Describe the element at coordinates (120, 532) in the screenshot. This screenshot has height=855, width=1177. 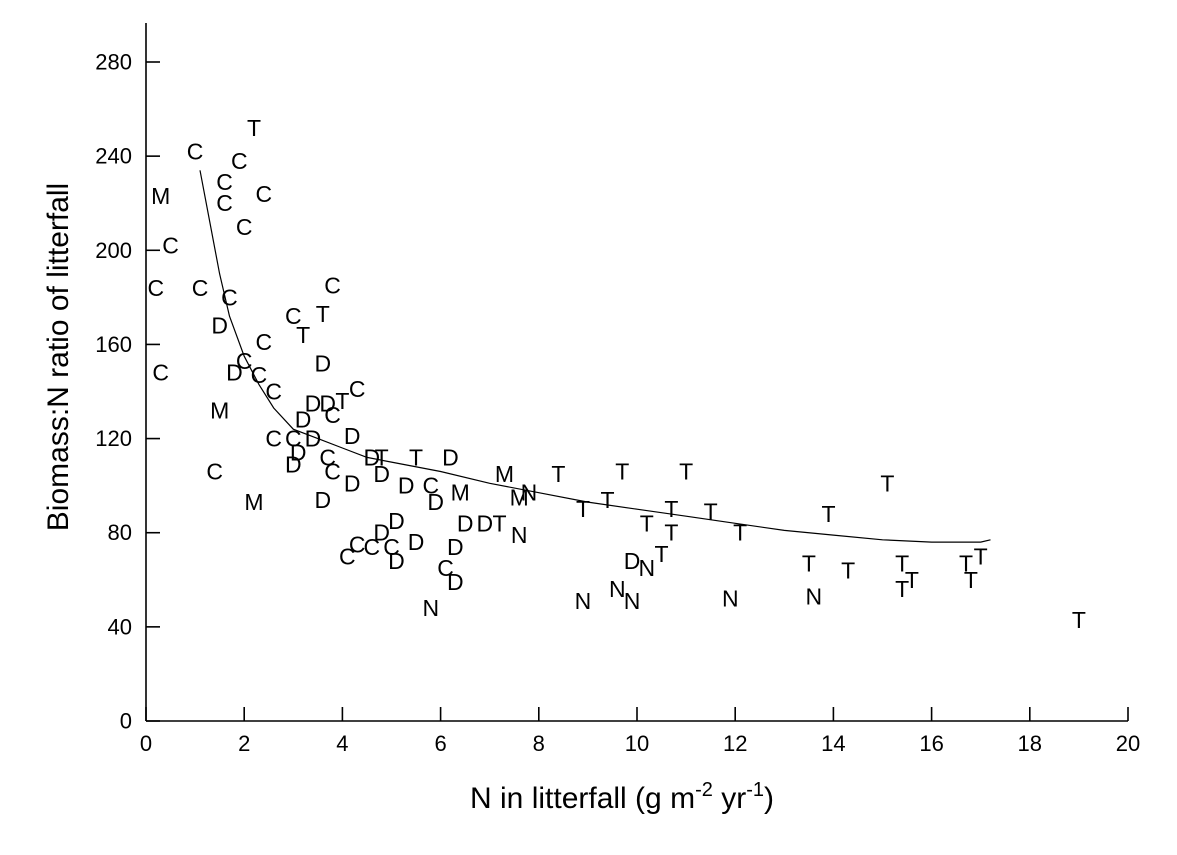
I see `y-tick-label: 80` at that location.